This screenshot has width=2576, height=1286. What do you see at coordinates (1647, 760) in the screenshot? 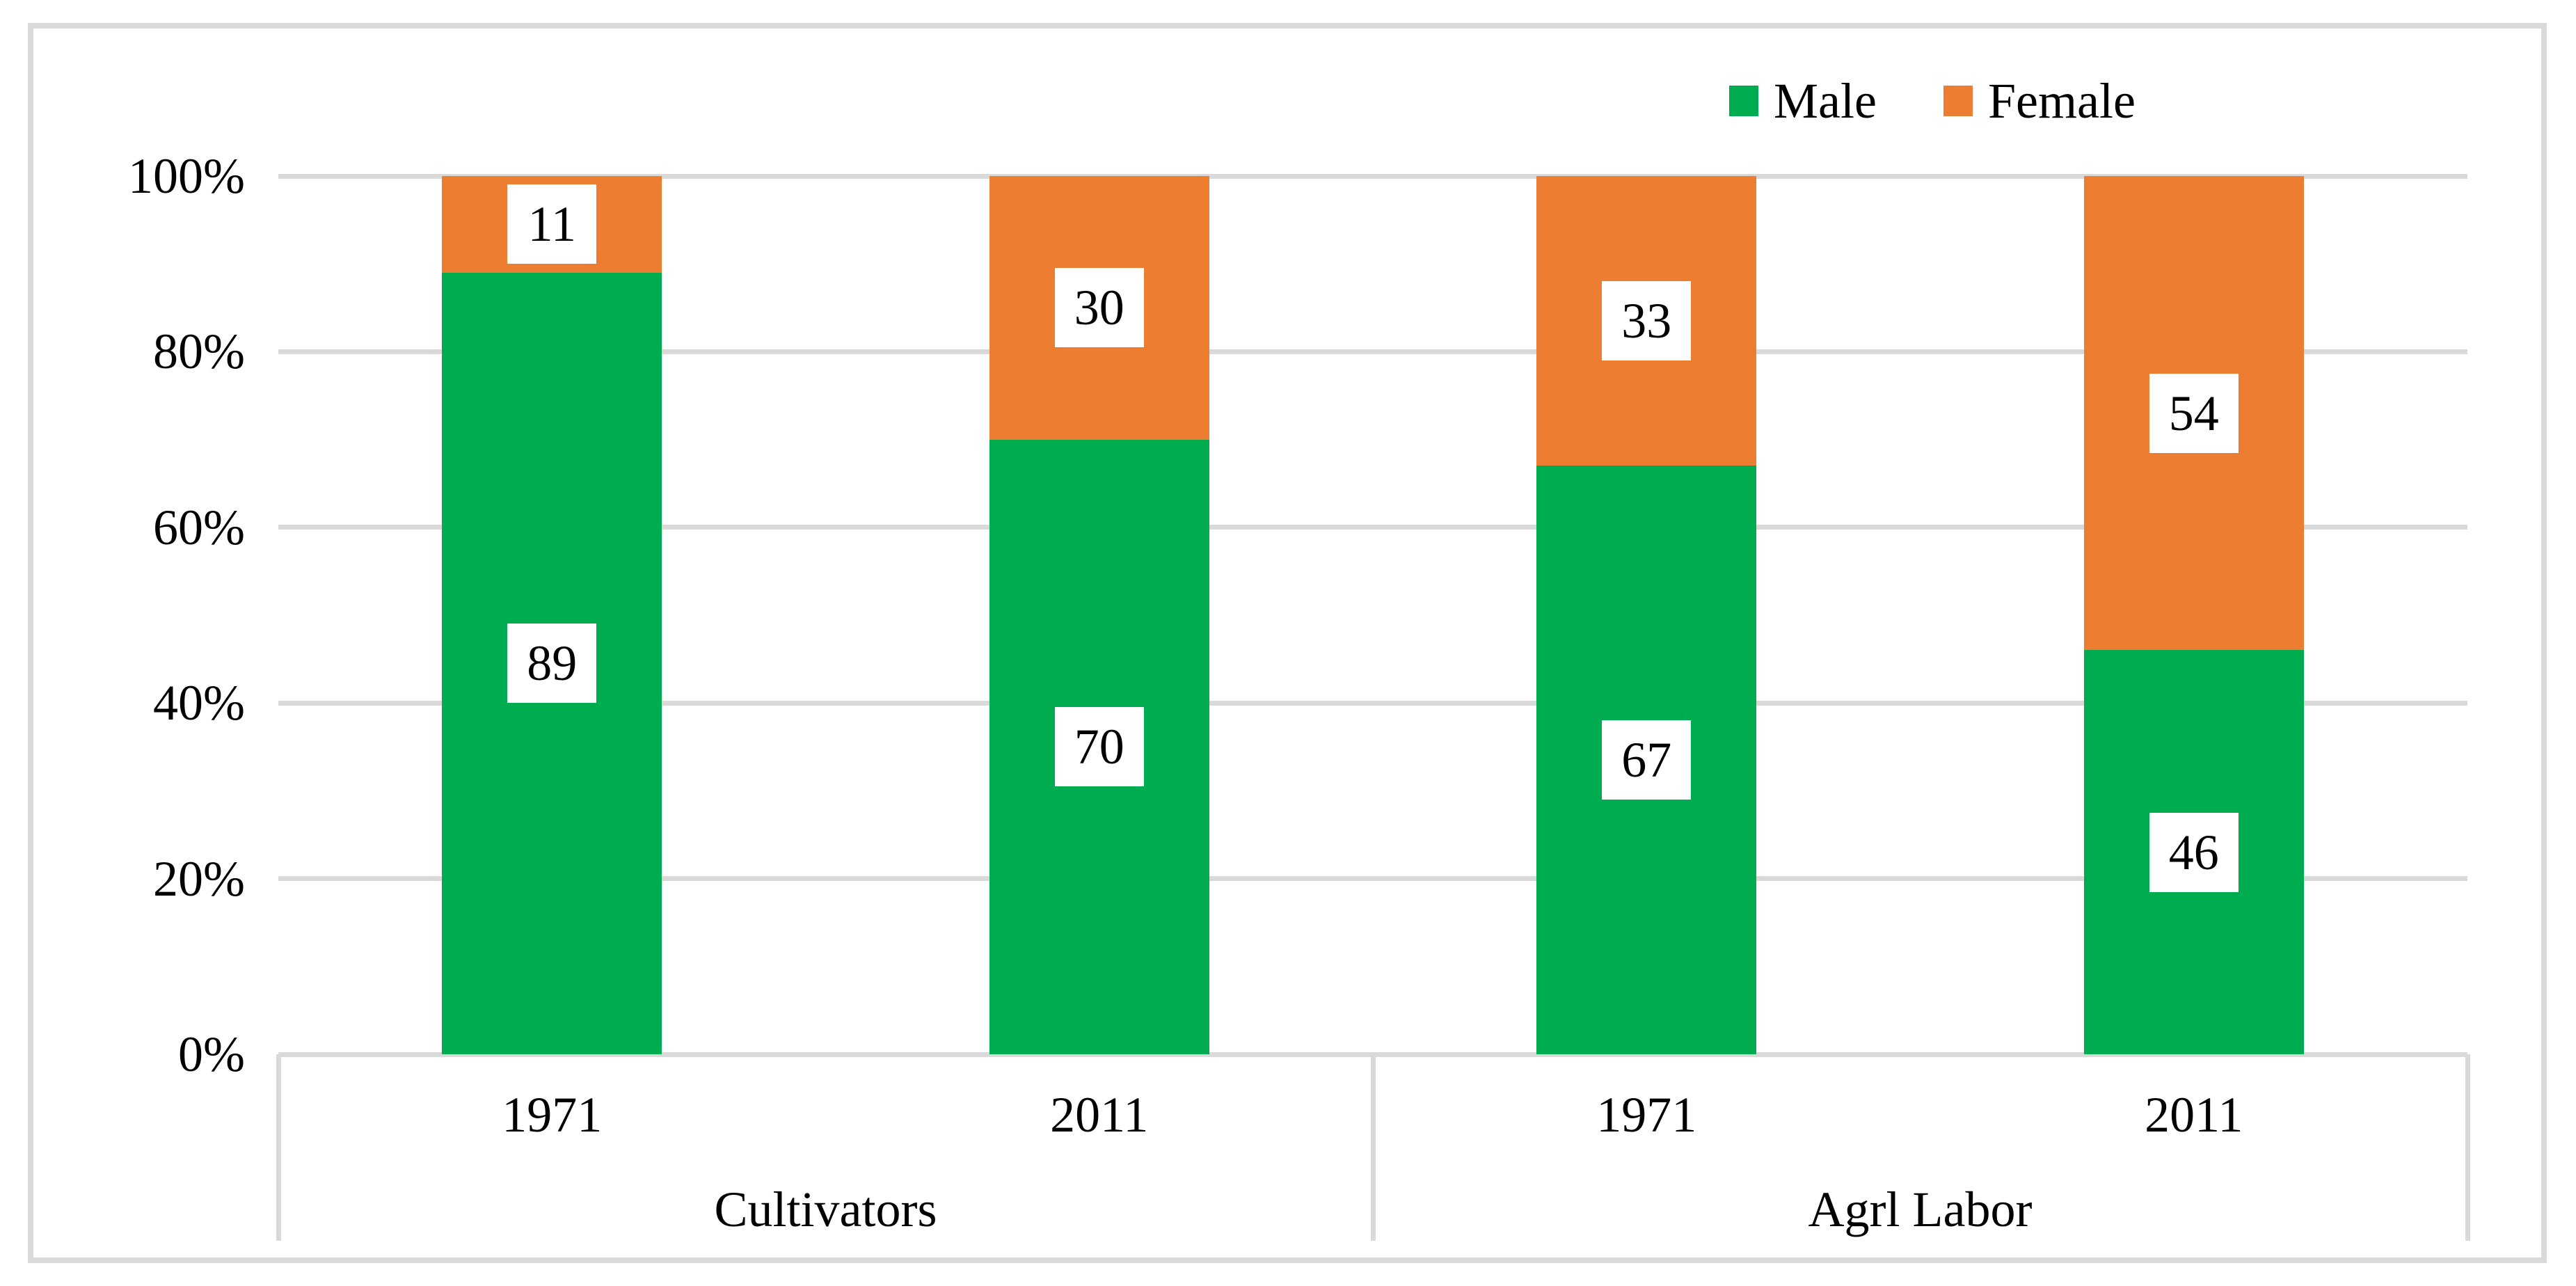
I see `data-label-male: 67` at bounding box center [1647, 760].